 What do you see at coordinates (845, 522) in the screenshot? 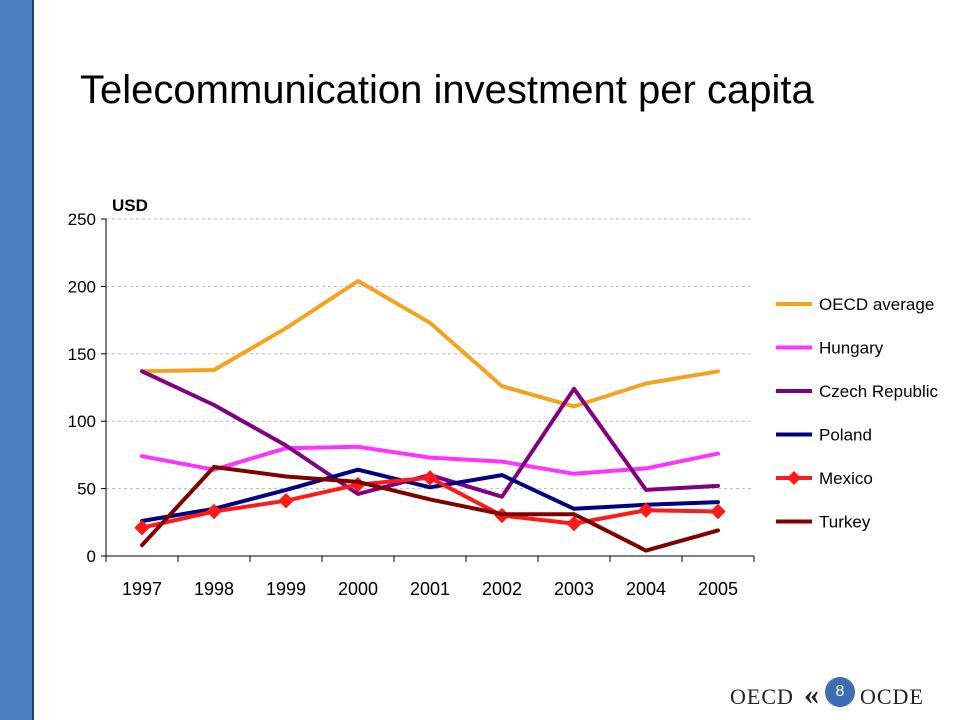
I see `legend-label: Turkey` at bounding box center [845, 522].